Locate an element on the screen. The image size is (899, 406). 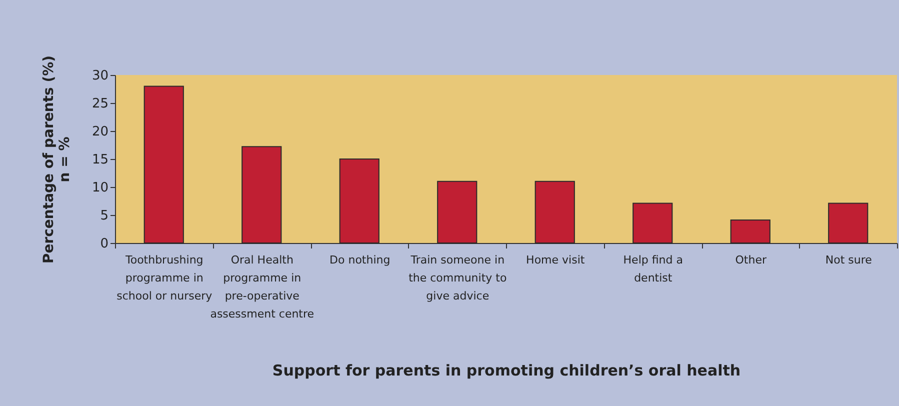
y-axis-title: Percentage of parents (%) n = % is located at coordinates (56, 159).